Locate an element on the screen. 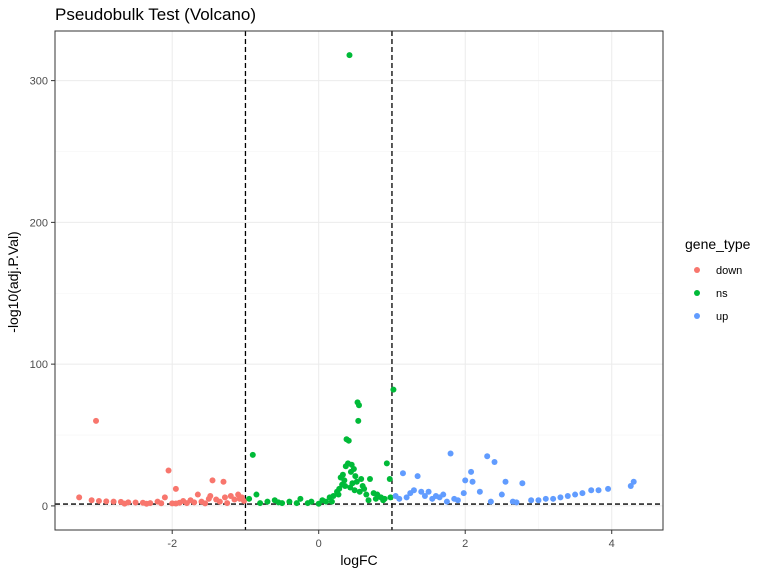 The height and width of the screenshot is (576, 768). x-tick-label: -2 is located at coordinates (172, 544).